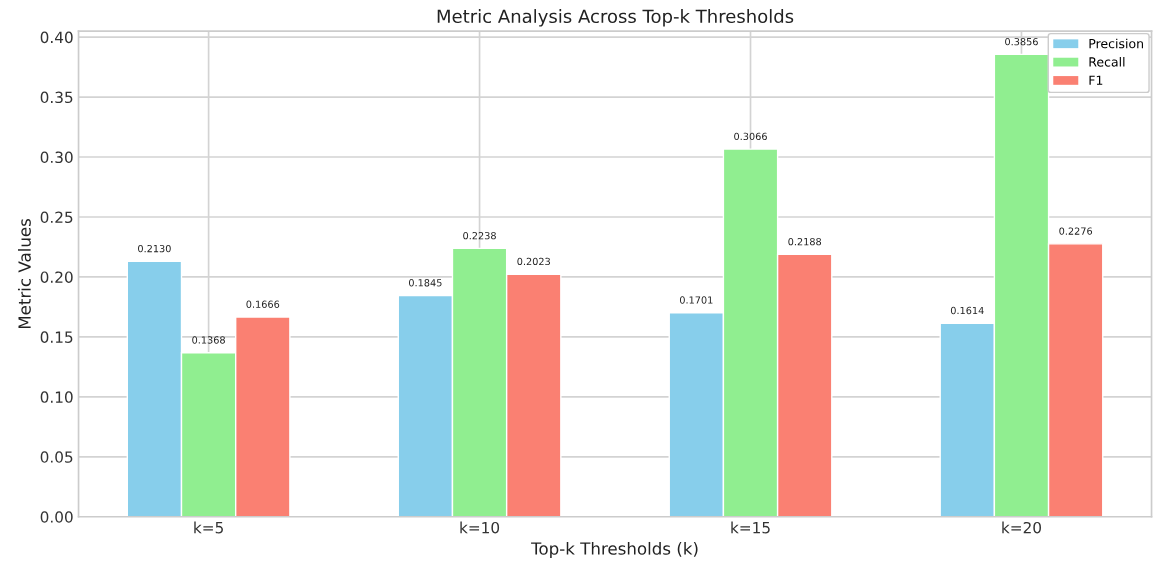  I want to click on legend-label: F1, so click(1096, 80).